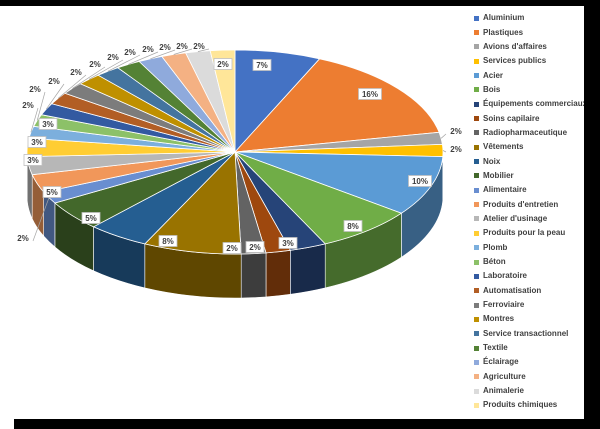  What do you see at coordinates (530, 262) in the screenshot?
I see `legend-item-beton: Béton` at bounding box center [530, 262].